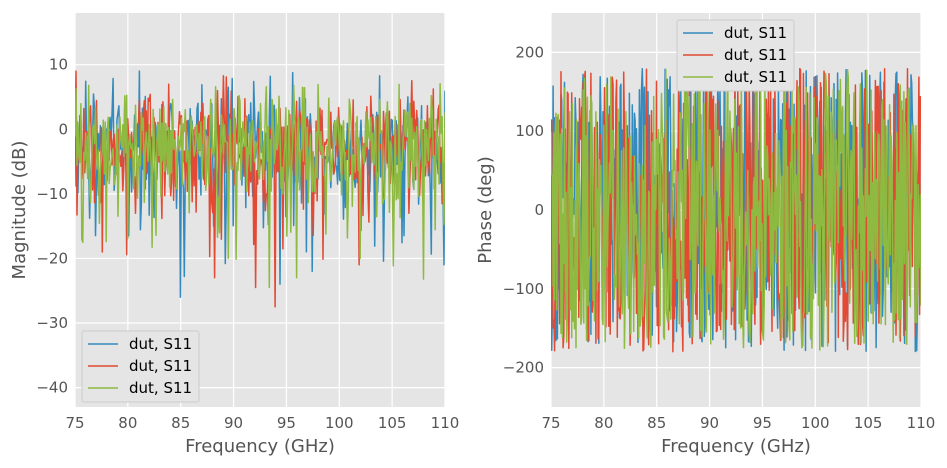 The height and width of the screenshot is (468, 947). What do you see at coordinates (529, 131) in the screenshot?
I see `y-tick-label: 100` at bounding box center [529, 131].